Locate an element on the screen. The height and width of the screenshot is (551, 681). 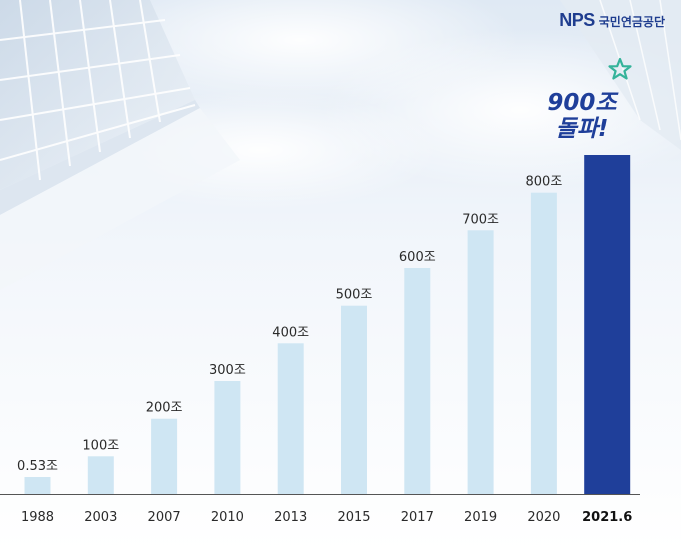
bar-2019 is located at coordinates (480, 362).